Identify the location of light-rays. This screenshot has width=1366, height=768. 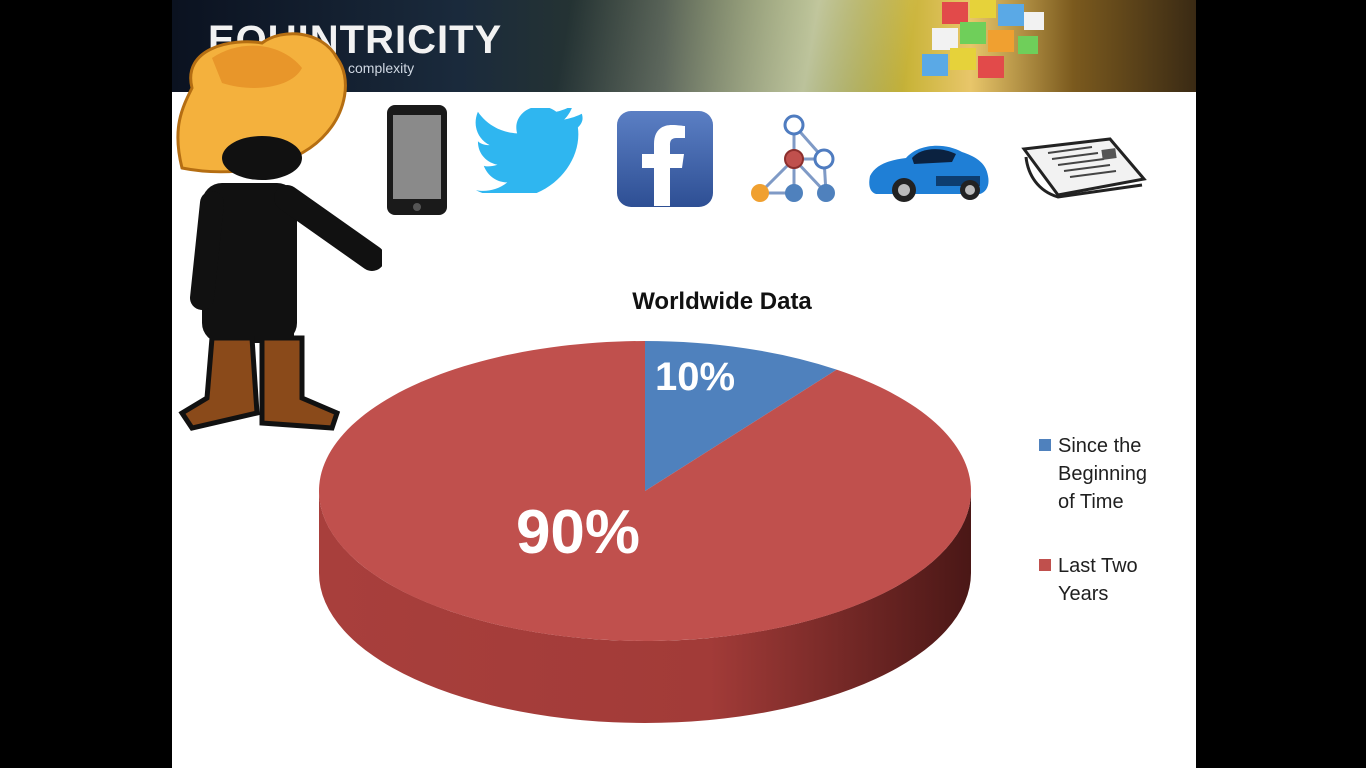
(712, 46).